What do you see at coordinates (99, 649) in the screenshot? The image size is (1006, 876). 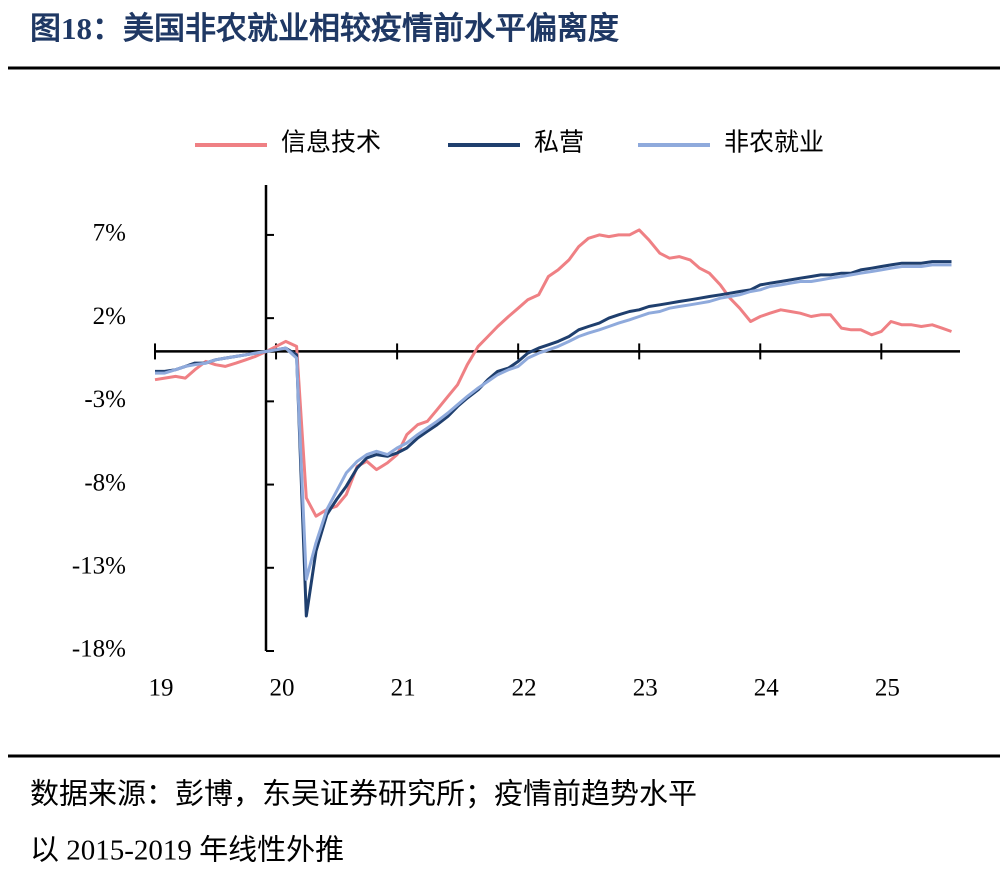 I see `y-tick-label: -18%` at bounding box center [99, 649].